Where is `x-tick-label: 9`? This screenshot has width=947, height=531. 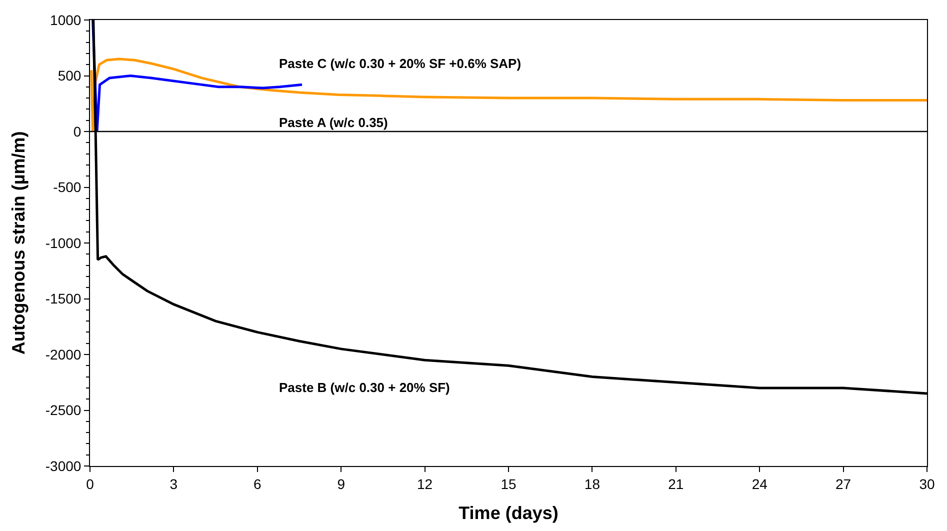
x-tick-label: 9 is located at coordinates (341, 484).